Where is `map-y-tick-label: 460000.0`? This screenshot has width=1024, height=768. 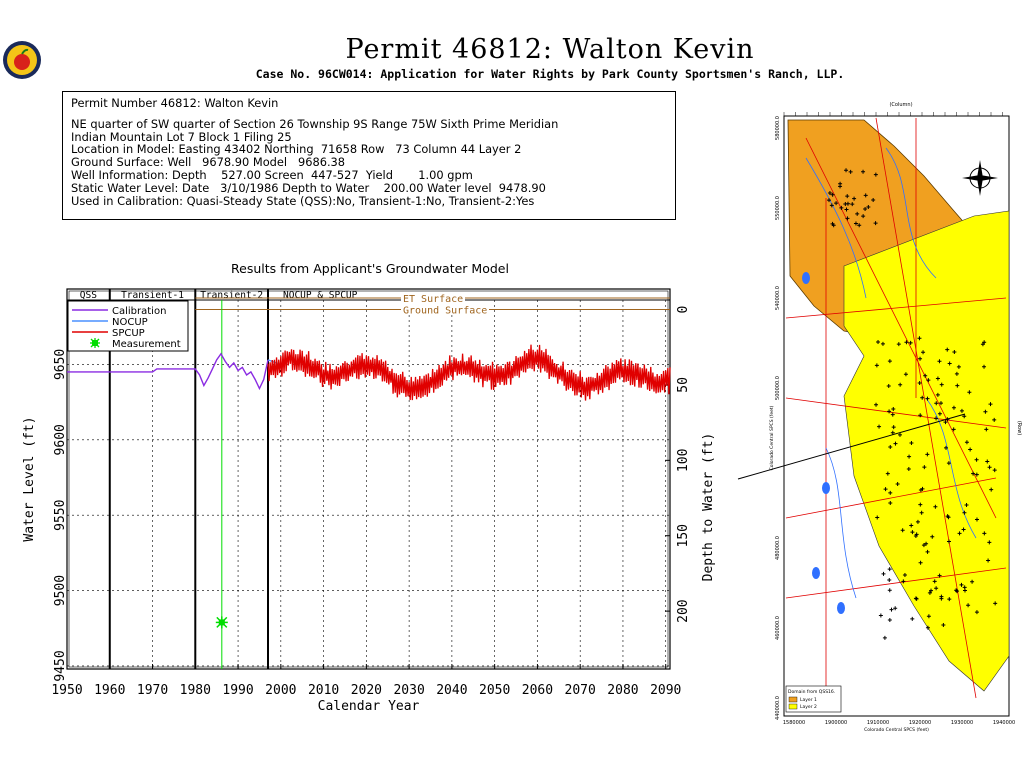
map-y-tick-label: 460000.0 is located at coordinates (778, 628).